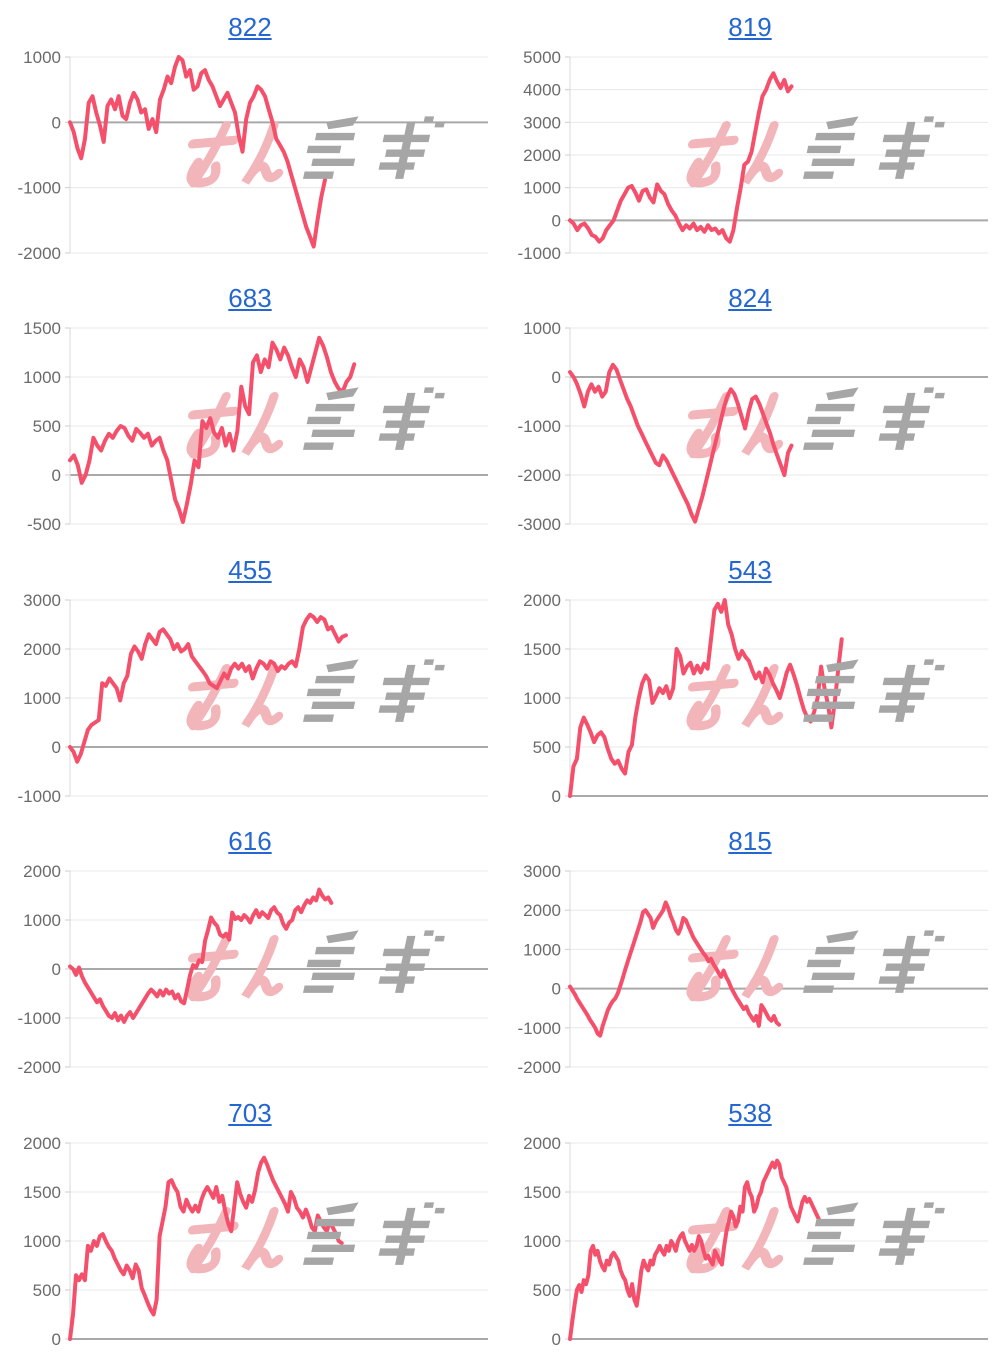  I want to click on chart-title-row: 819, so click(750, 28).